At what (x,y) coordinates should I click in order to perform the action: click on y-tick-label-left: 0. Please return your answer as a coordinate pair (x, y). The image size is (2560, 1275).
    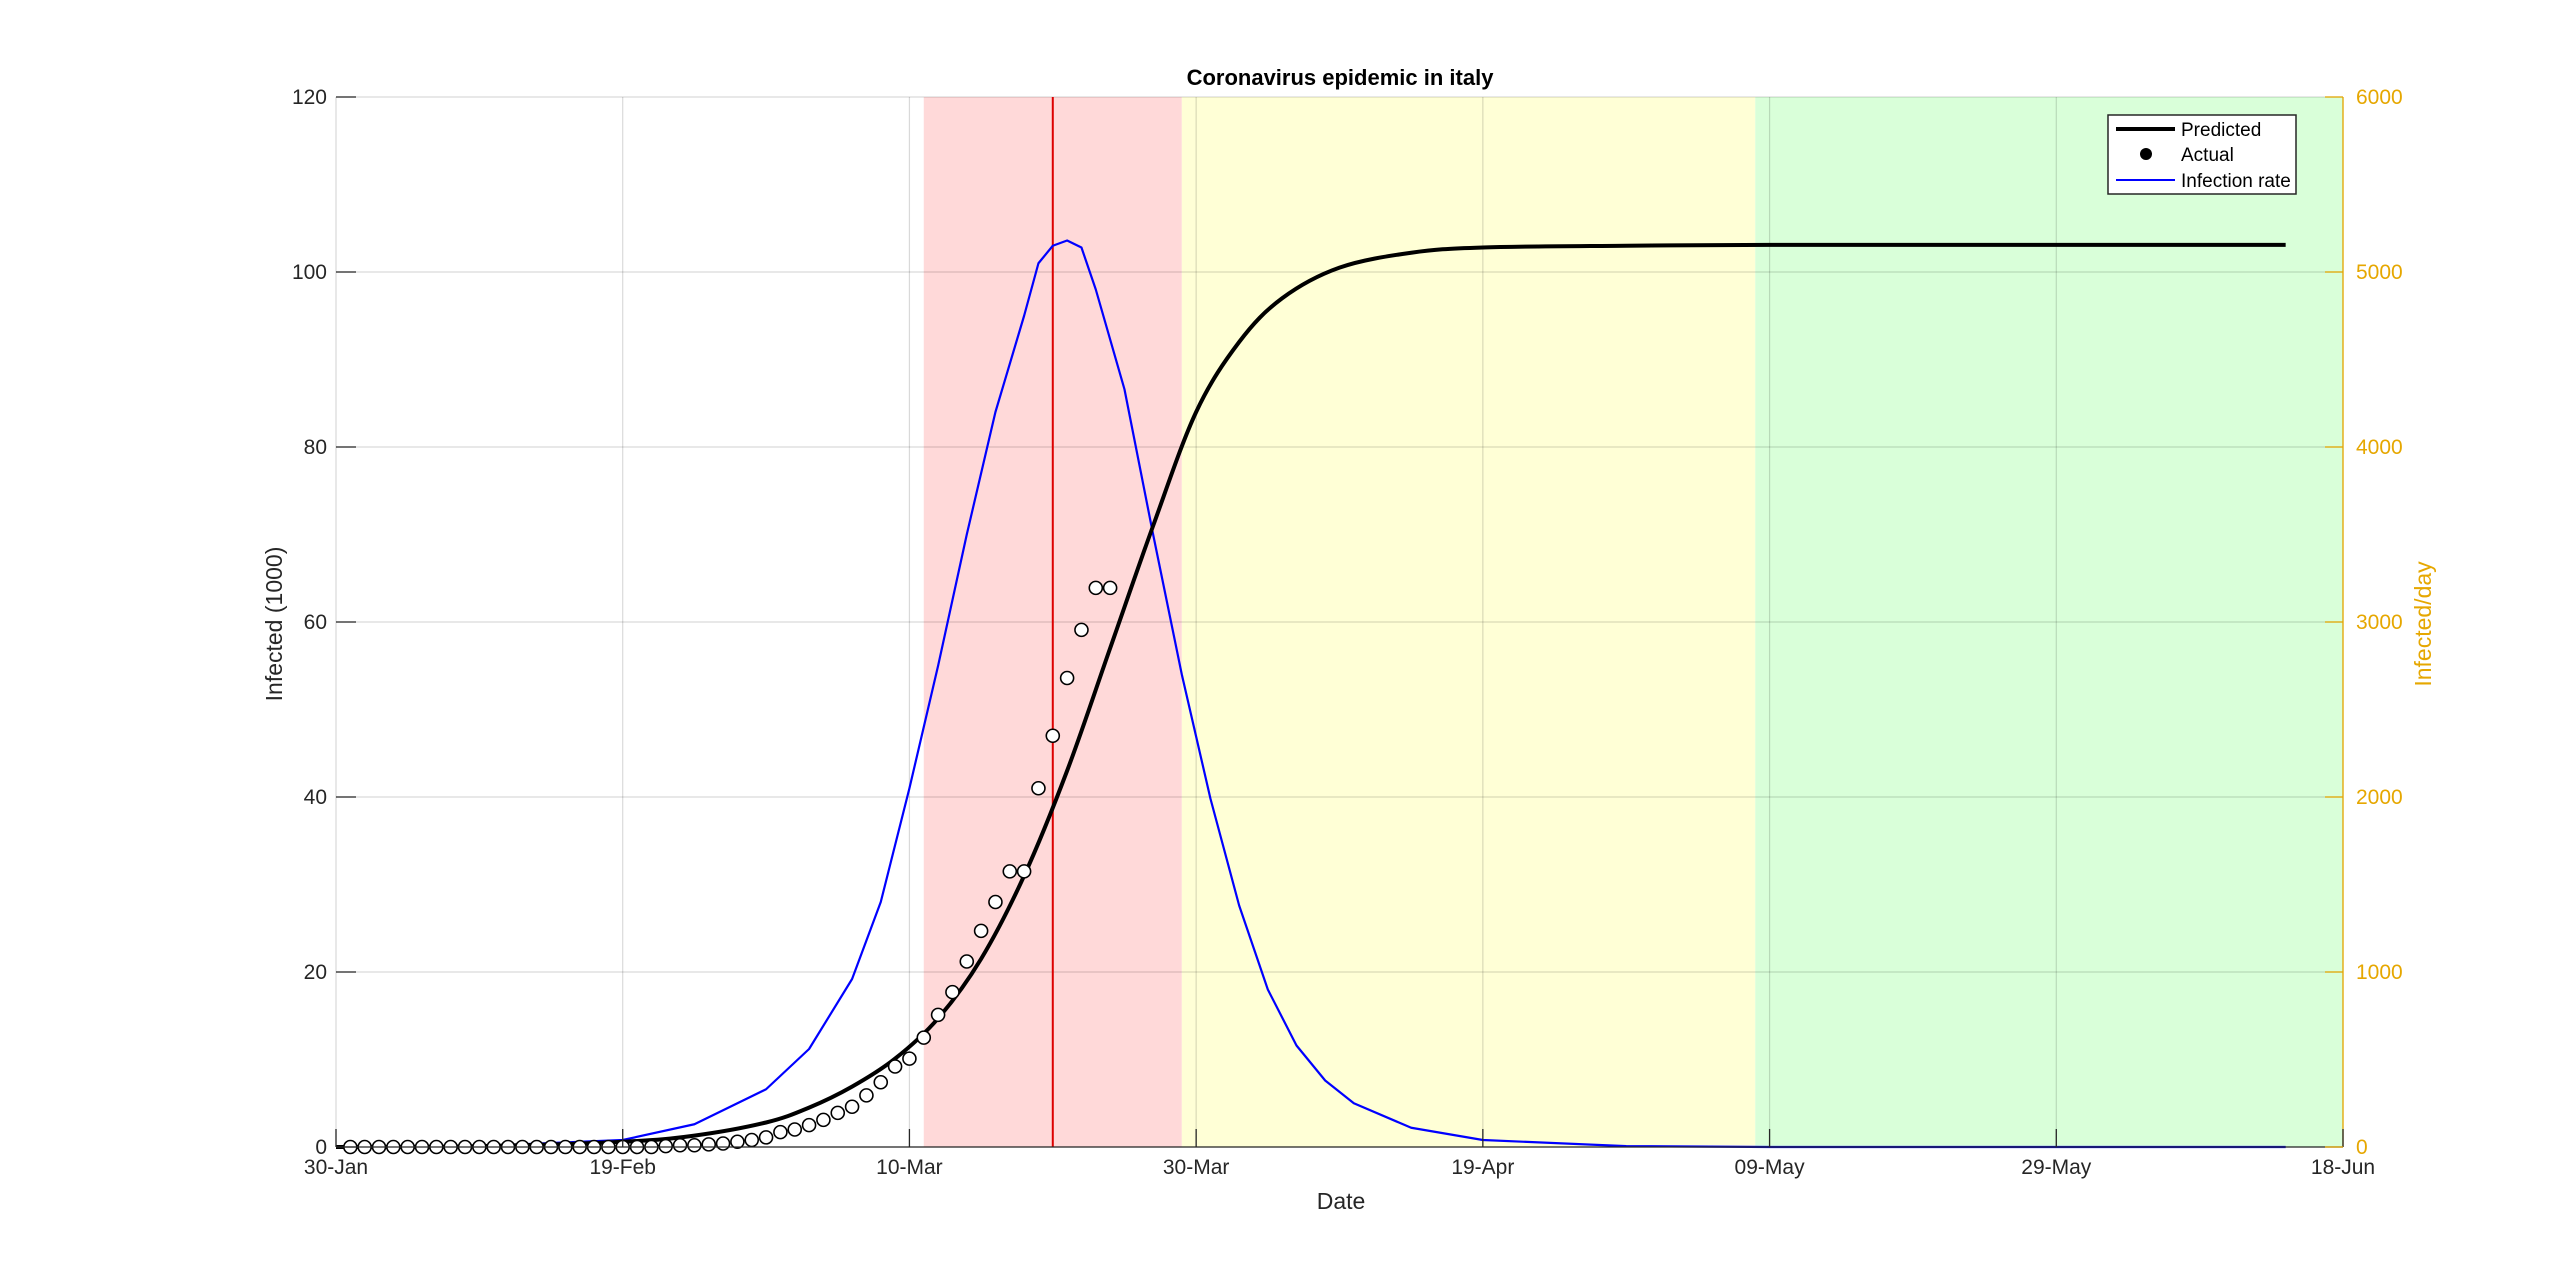
    Looking at the image, I should click on (321, 1147).